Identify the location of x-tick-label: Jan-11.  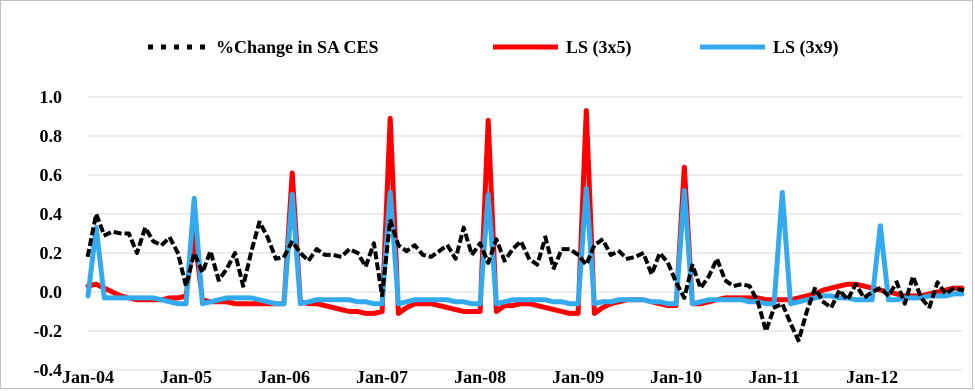
(774, 377).